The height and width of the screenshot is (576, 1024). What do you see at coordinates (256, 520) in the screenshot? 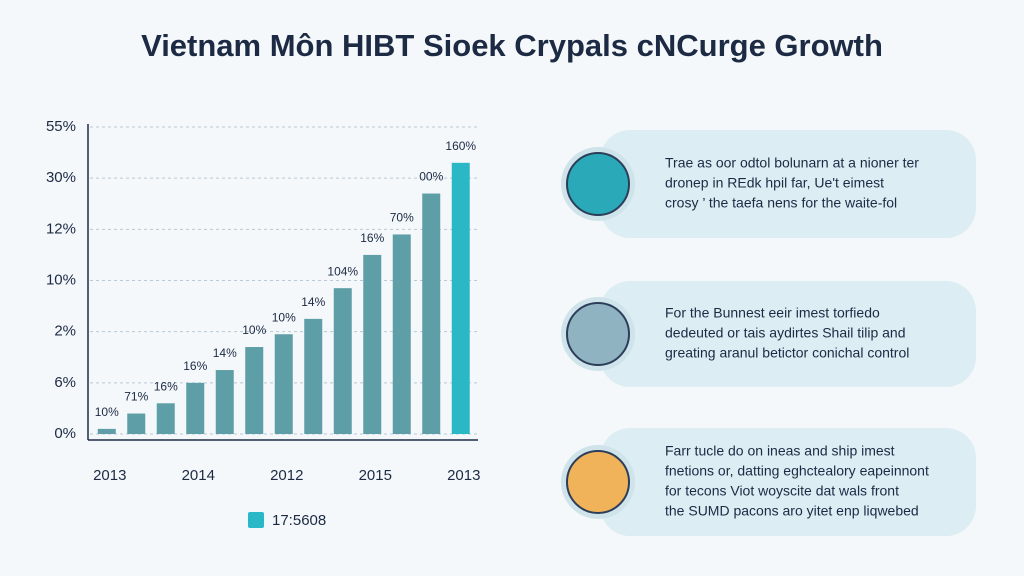
I see `legend-swatch` at bounding box center [256, 520].